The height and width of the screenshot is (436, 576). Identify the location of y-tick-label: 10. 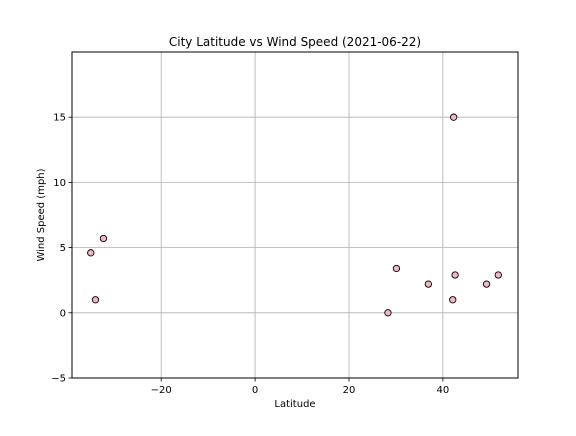
(59, 183).